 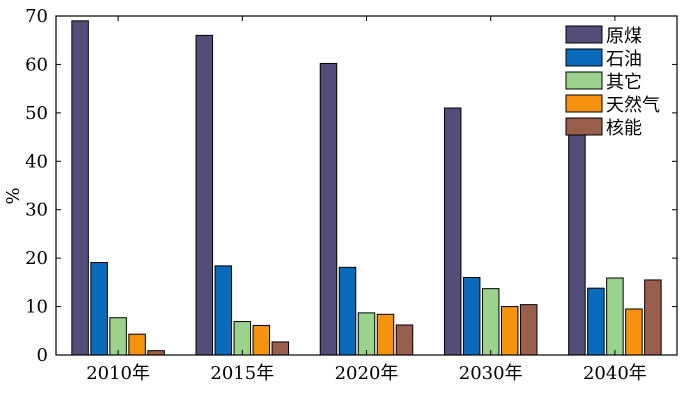 I want to click on y-tick-label: 30, so click(x=36, y=210).